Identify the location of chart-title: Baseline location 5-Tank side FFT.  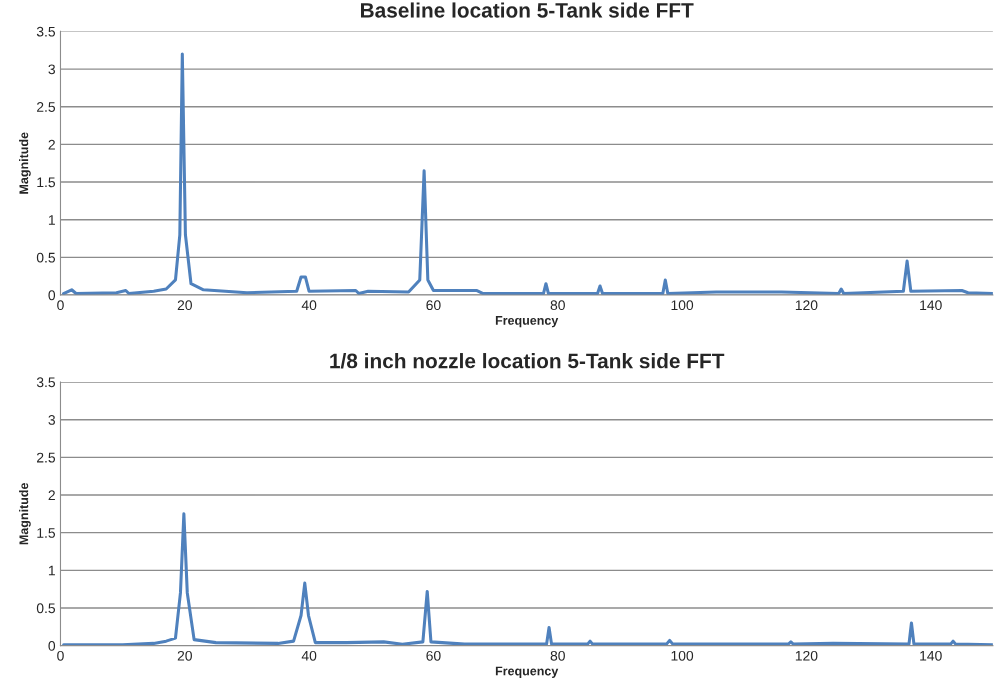
(527, 10).